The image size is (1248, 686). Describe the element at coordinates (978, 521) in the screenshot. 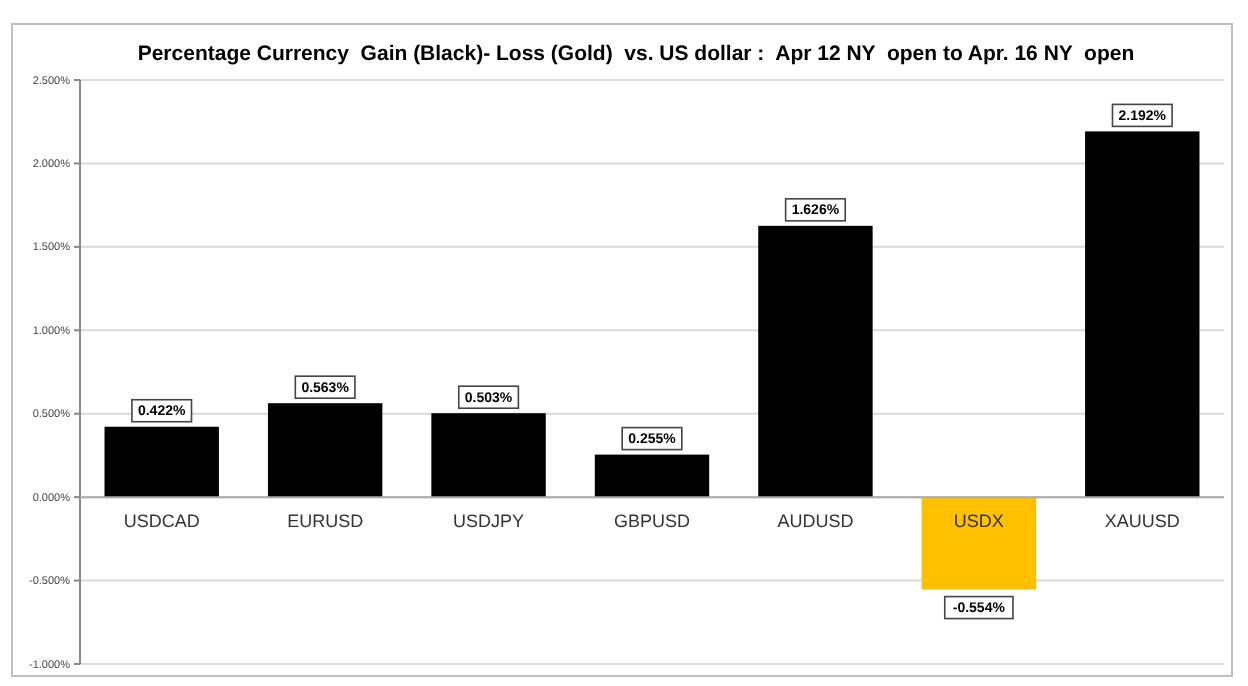

I see `x-tick-label: USDX` at that location.